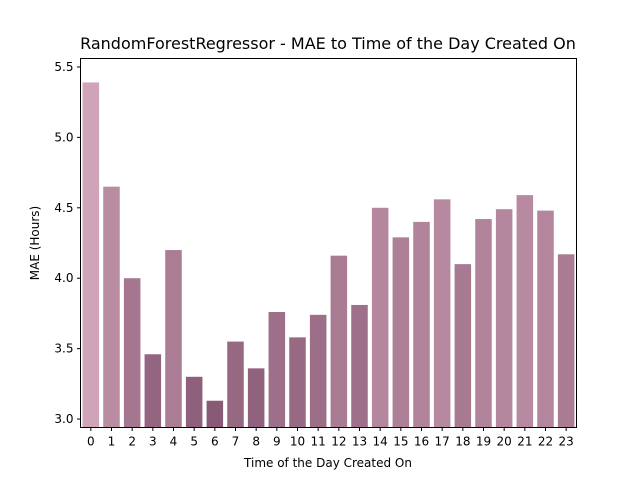  I want to click on x-tick-label: 5, so click(194, 442).